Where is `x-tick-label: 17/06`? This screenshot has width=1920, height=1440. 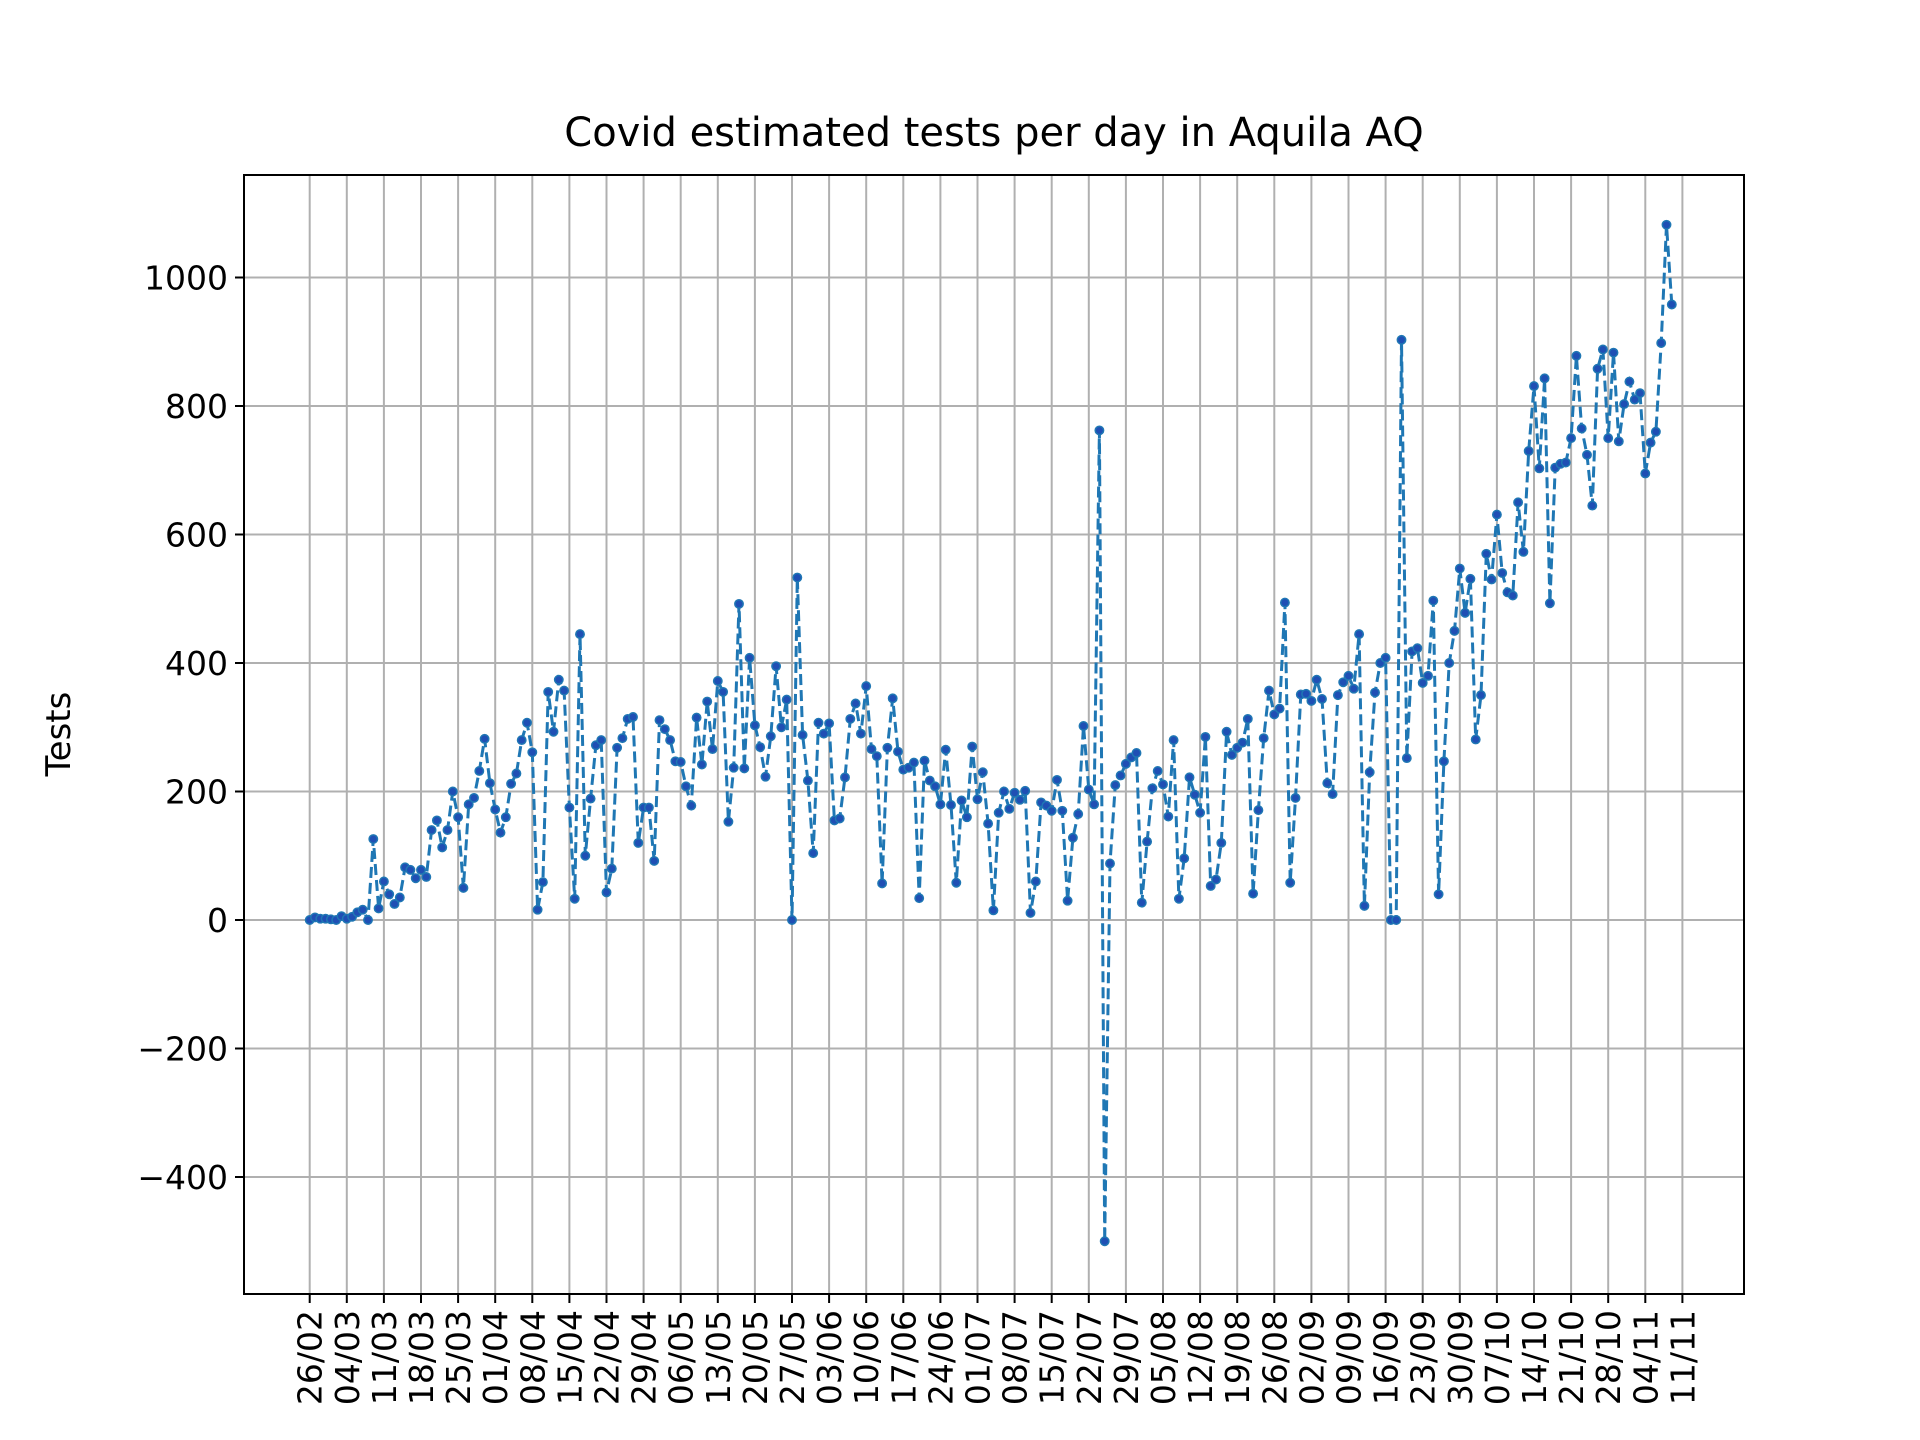
x-tick-label: 17/06 is located at coordinates (903, 1357).